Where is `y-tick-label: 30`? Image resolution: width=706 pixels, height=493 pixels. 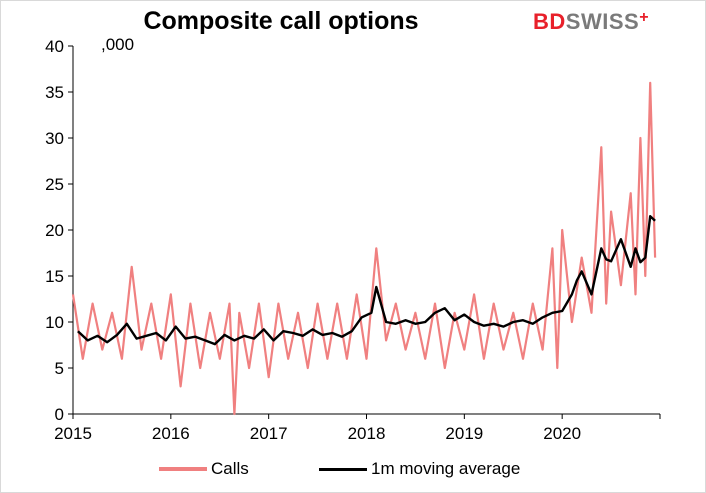
y-tick-label: 30 is located at coordinates (54, 138).